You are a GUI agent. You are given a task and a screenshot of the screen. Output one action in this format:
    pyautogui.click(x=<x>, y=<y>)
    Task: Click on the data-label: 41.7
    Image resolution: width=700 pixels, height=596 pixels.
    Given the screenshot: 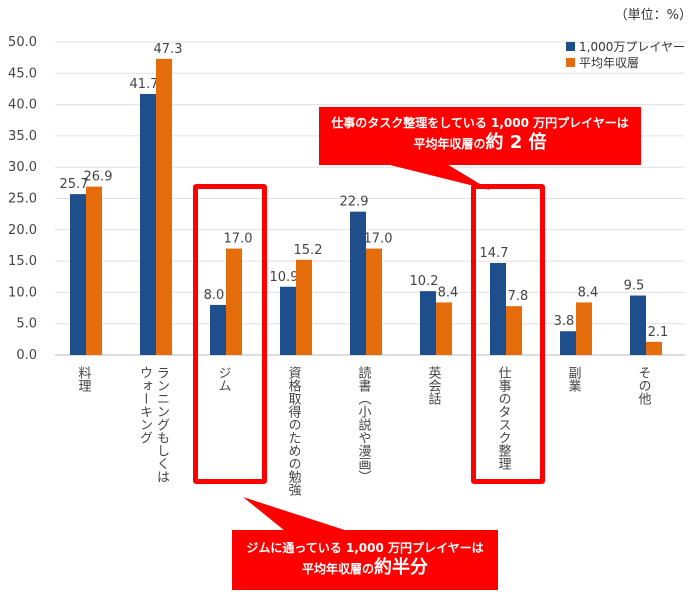 What is the action you would take?
    pyautogui.click(x=144, y=84)
    